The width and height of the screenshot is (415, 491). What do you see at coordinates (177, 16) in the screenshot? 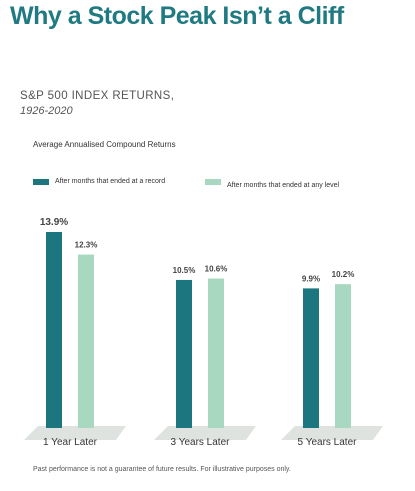
I see `chart-title: Why a Stock Peak Isn’t a Cliff` at bounding box center [177, 16].